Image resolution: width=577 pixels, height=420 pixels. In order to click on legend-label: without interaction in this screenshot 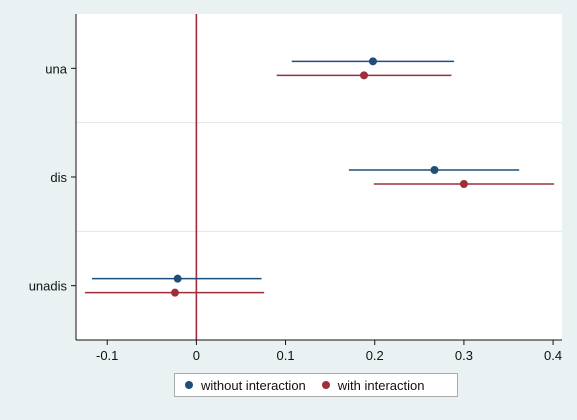, I will do `click(253, 385)`.